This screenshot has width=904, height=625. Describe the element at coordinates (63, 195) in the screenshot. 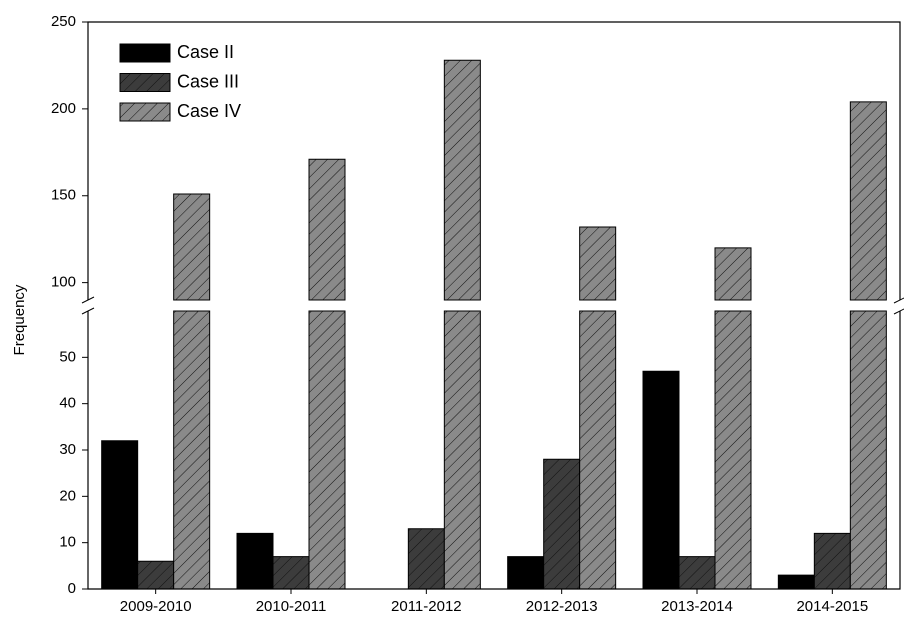

I see `y-tick-label: 150` at that location.